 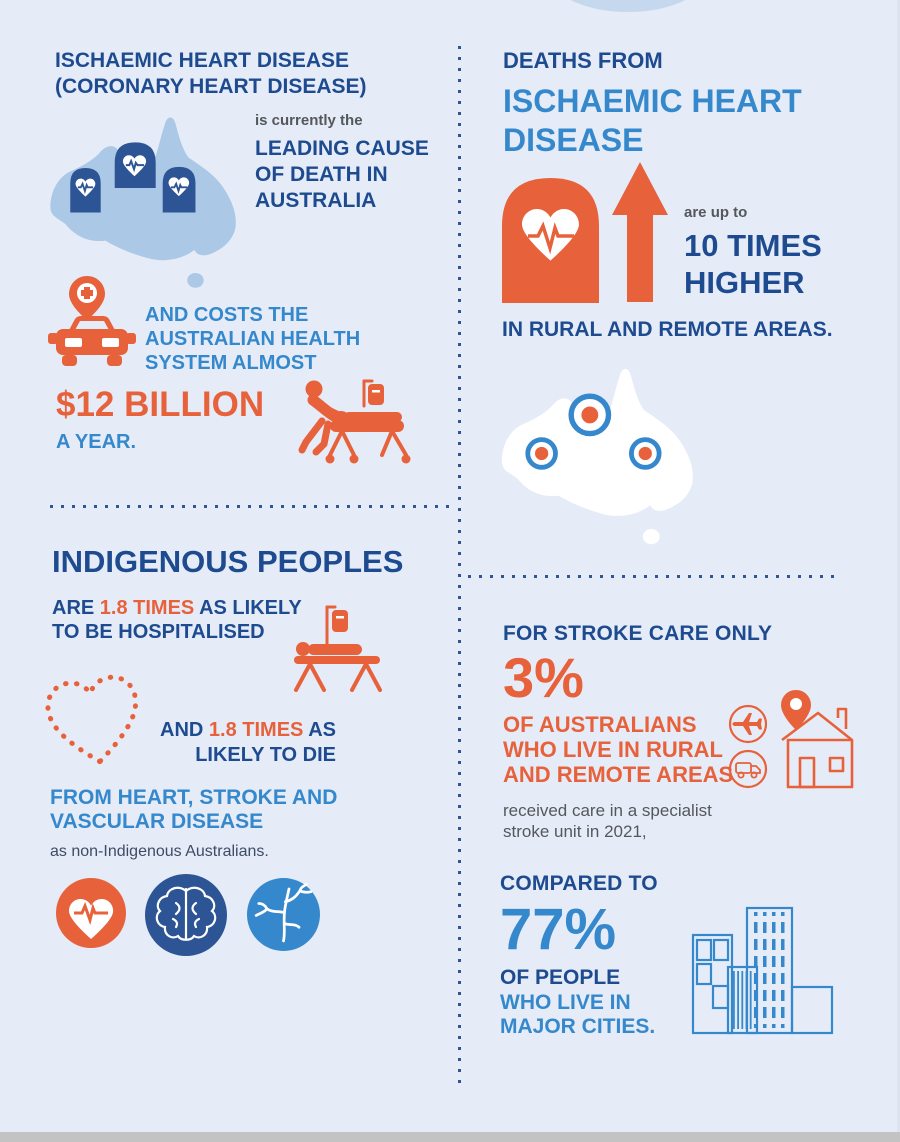 What do you see at coordinates (228, 561) in the screenshot?
I see `indigenous-title: INDIGENOUS PEOPLES` at bounding box center [228, 561].